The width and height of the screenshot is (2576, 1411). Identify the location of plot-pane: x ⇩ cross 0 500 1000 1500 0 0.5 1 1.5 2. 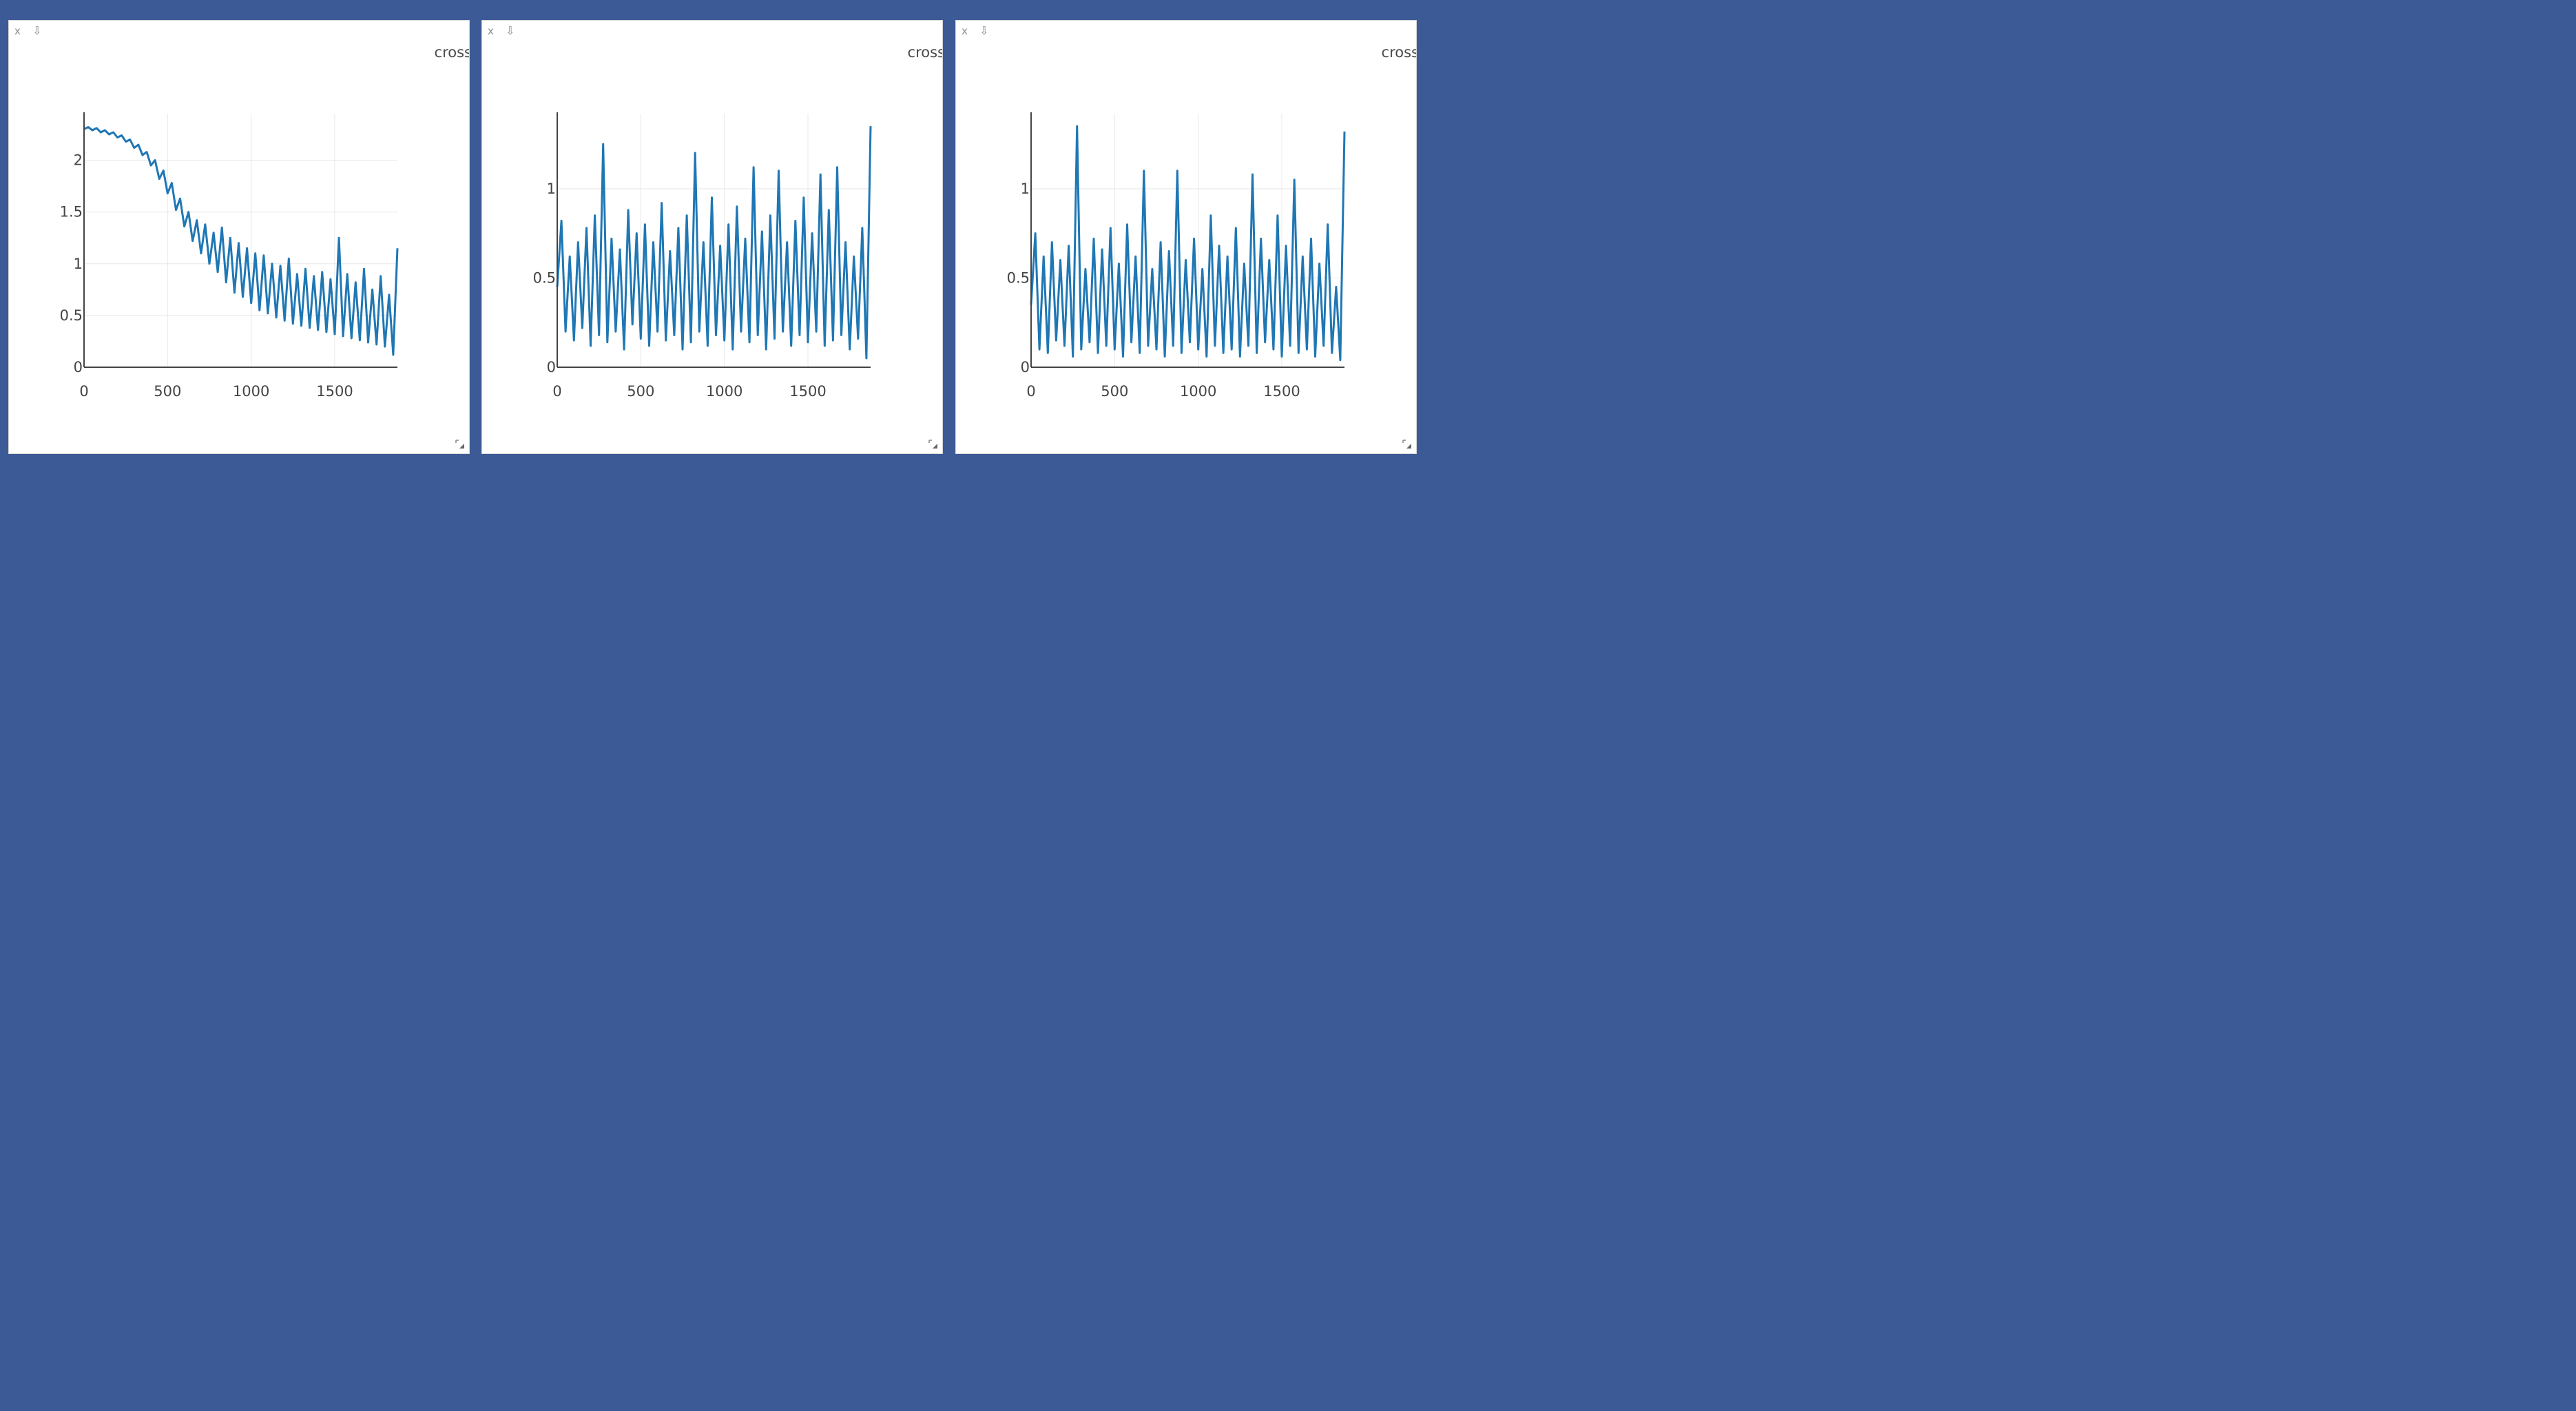
(239, 237).